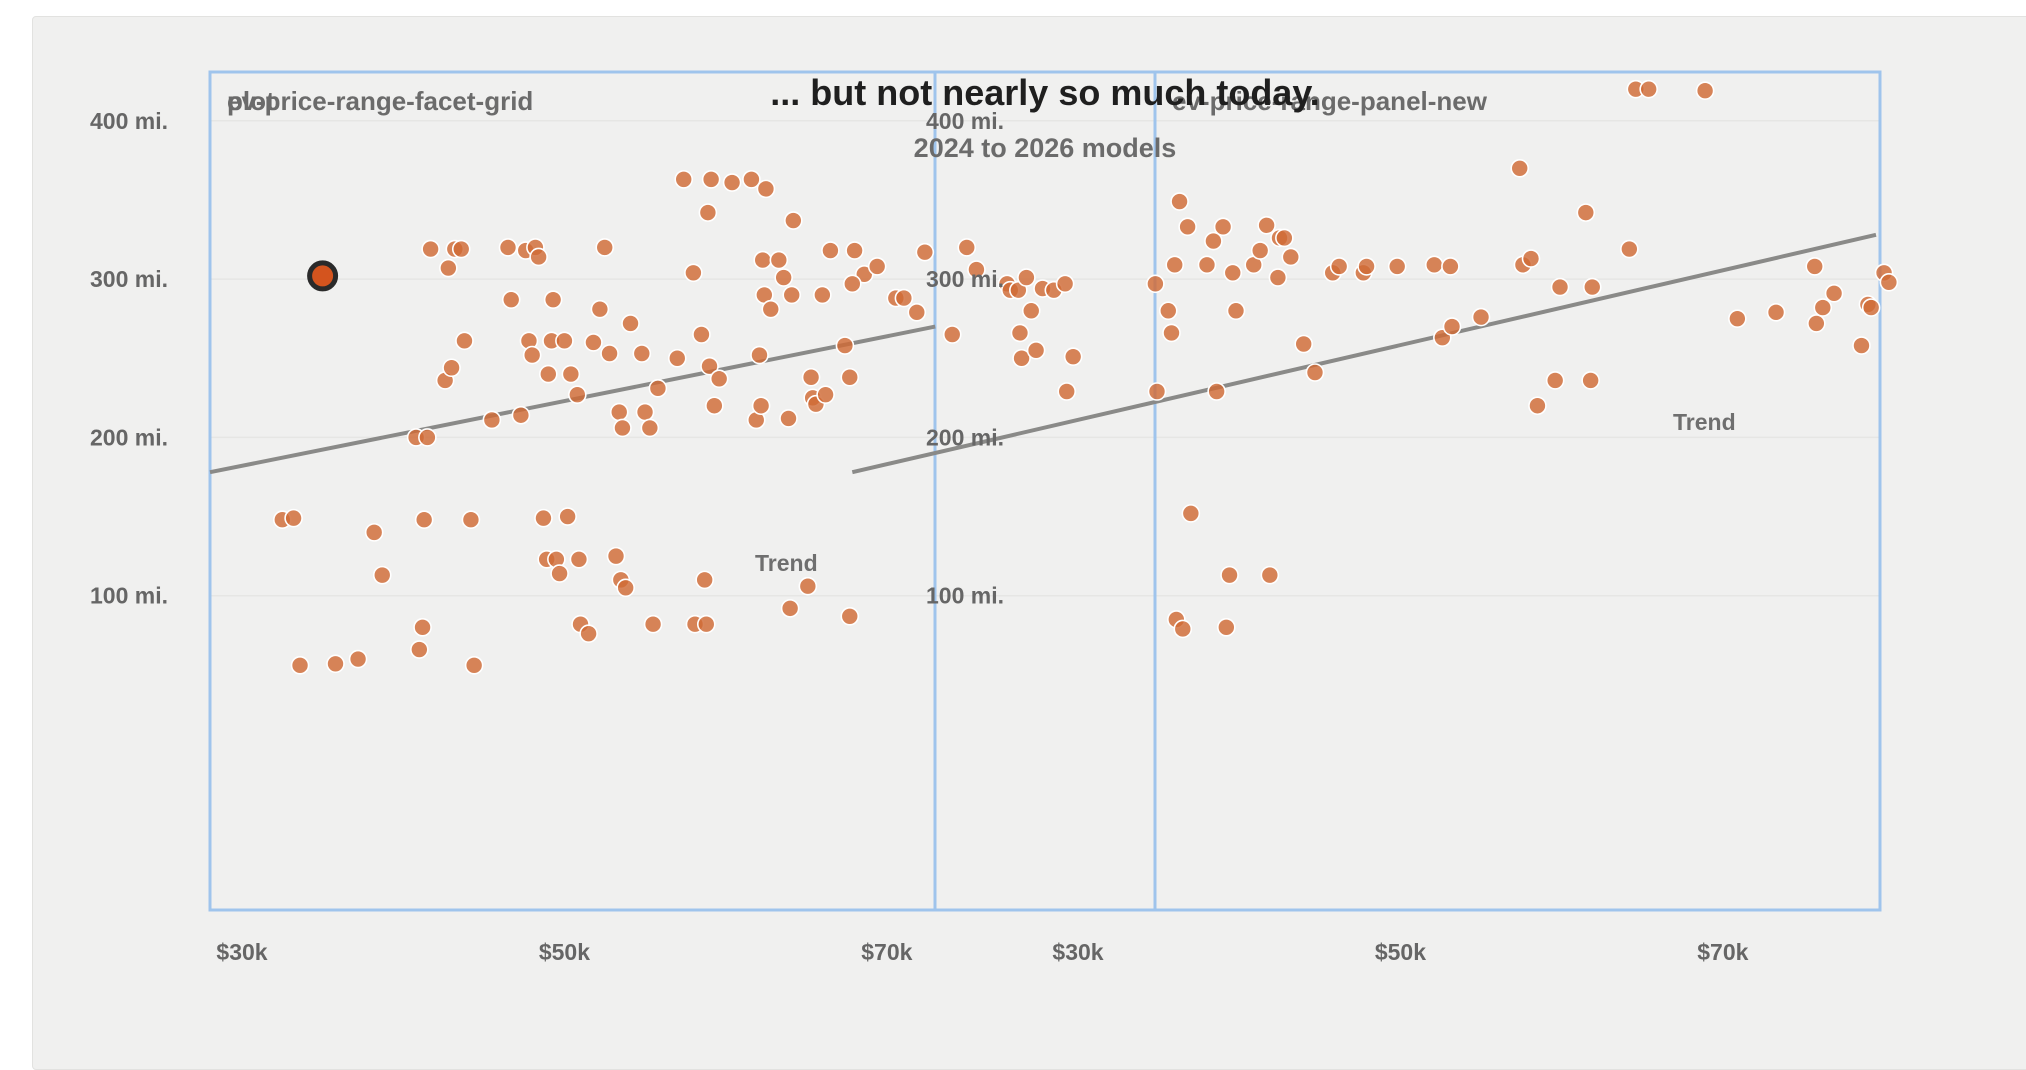 The image size is (2026, 1070). What do you see at coordinates (965, 437) in the screenshot?
I see `y-tick-label-1-1: 200 mi.` at bounding box center [965, 437].